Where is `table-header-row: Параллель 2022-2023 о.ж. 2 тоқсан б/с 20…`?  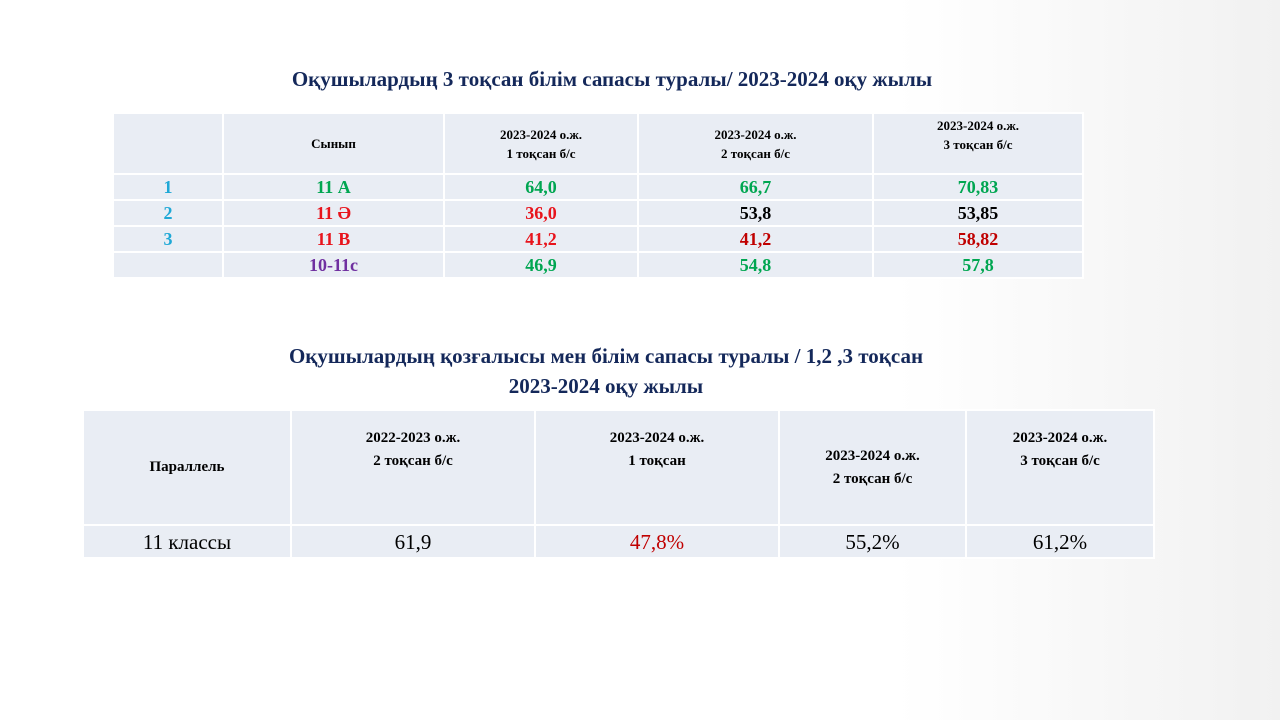 table-header-row: Параллель 2022-2023 о.ж. 2 тоқсан б/с 20… is located at coordinates (618, 467).